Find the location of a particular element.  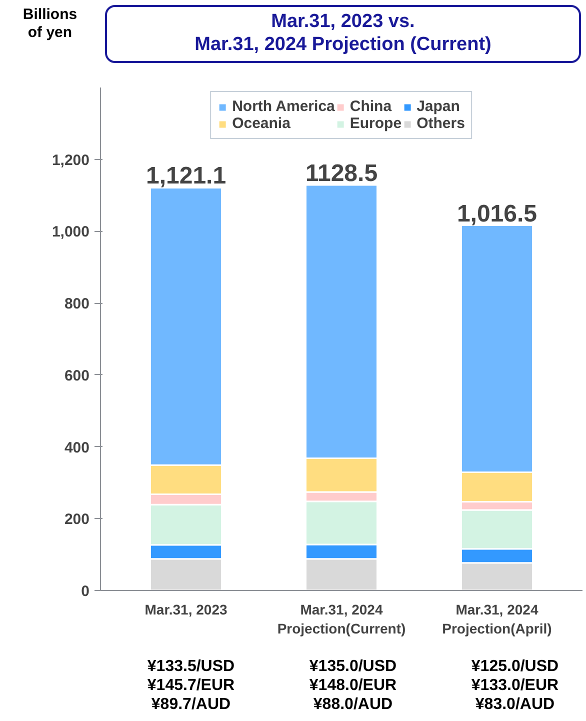

text: ¥133.5/USD ¥145.7/EUR ¥89.7/AUD is located at coordinates (191, 686).